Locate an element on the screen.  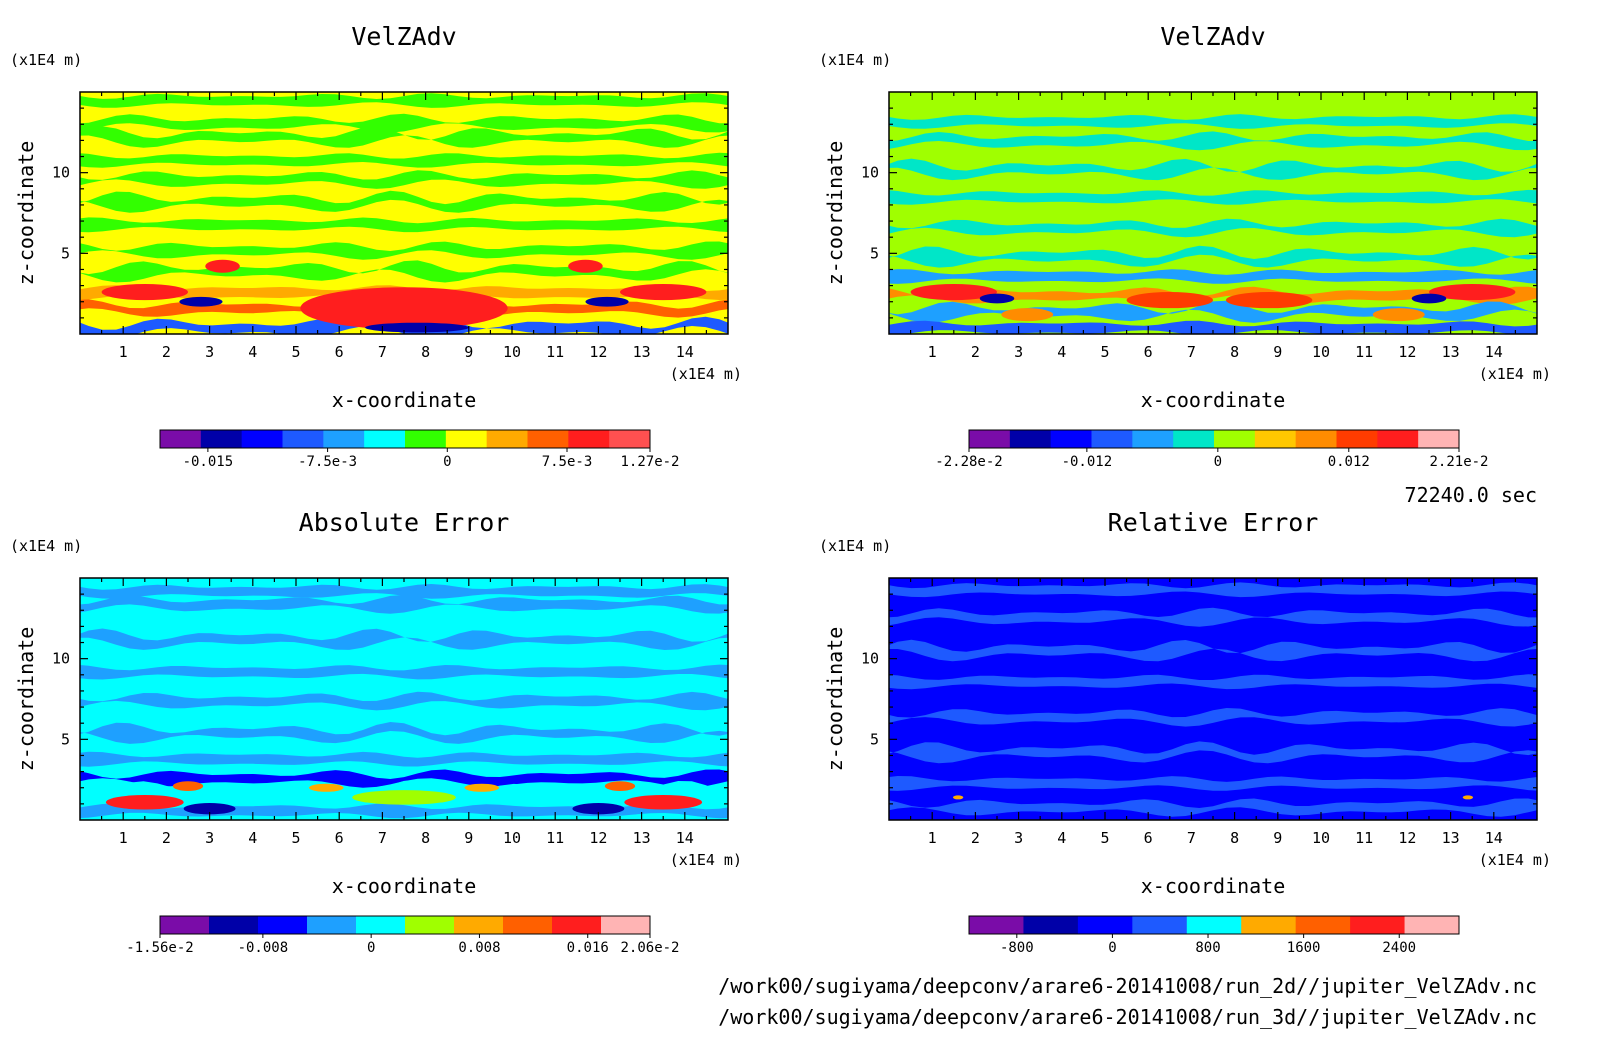
colorbar-label: -0.015 is located at coordinates (208, 462).